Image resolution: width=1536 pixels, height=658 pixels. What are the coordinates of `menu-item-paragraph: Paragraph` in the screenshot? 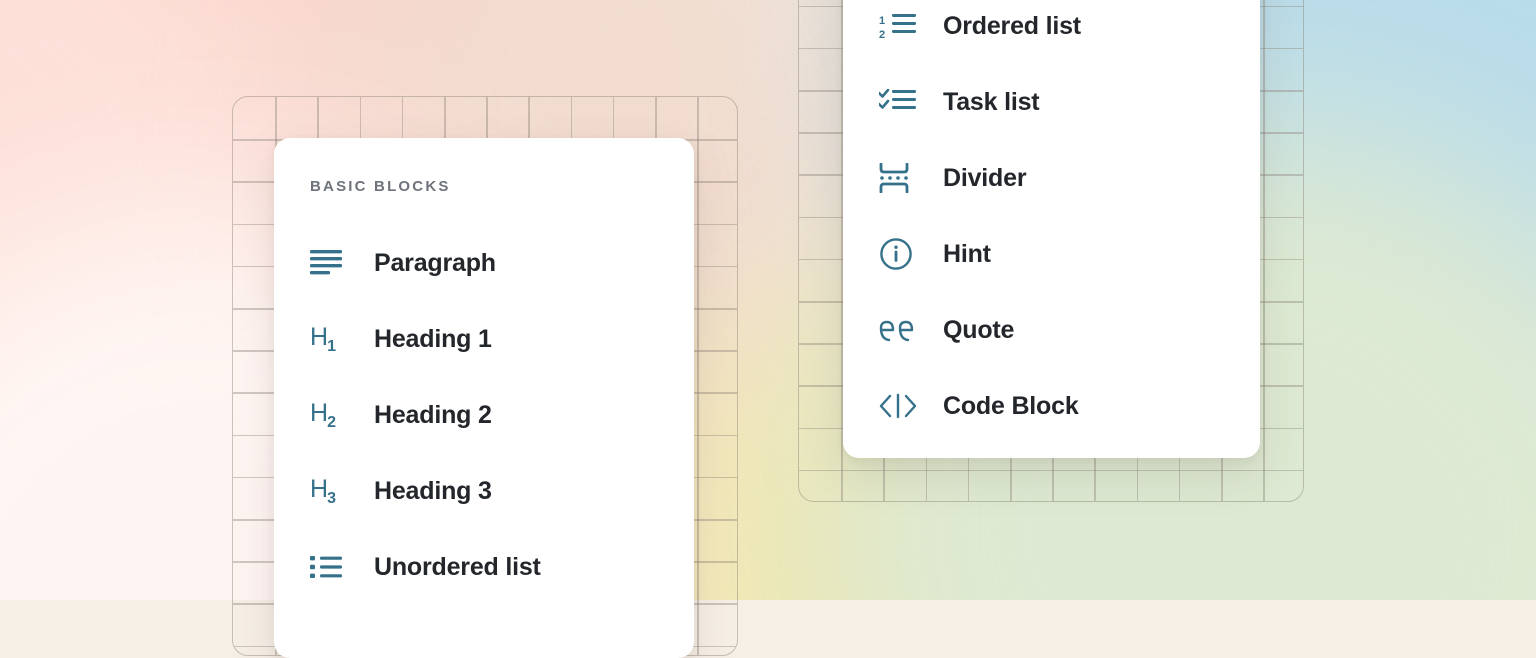 It's located at (484, 263).